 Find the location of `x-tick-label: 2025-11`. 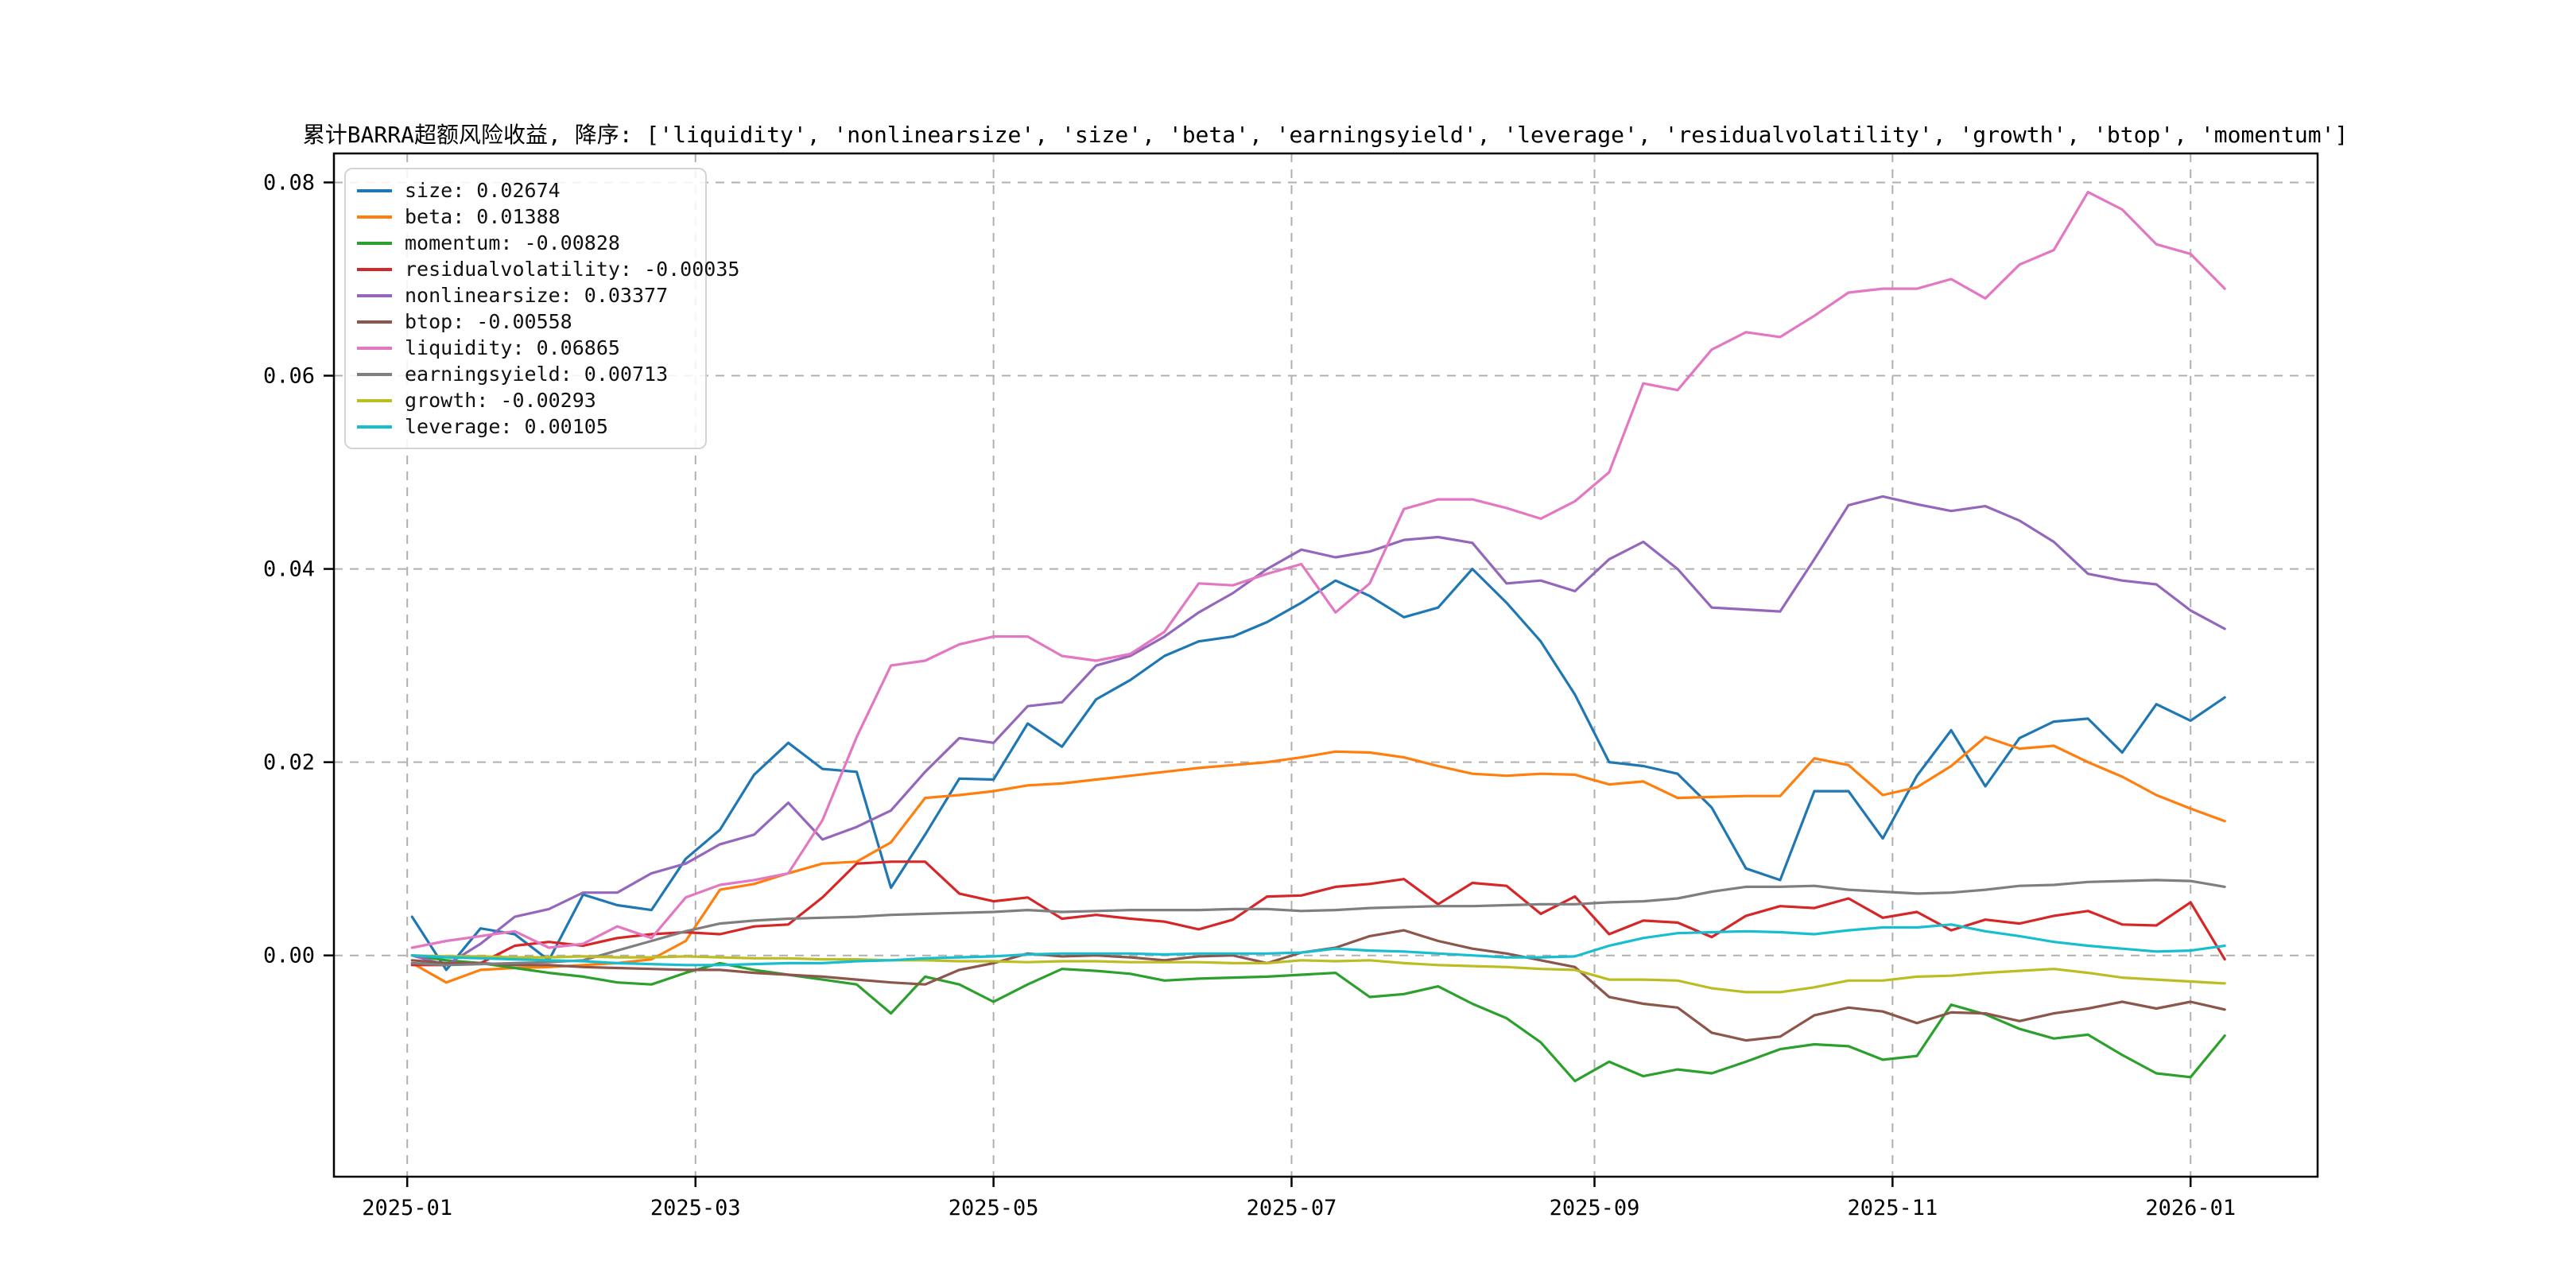

x-tick-label: 2025-11 is located at coordinates (1893, 1208).